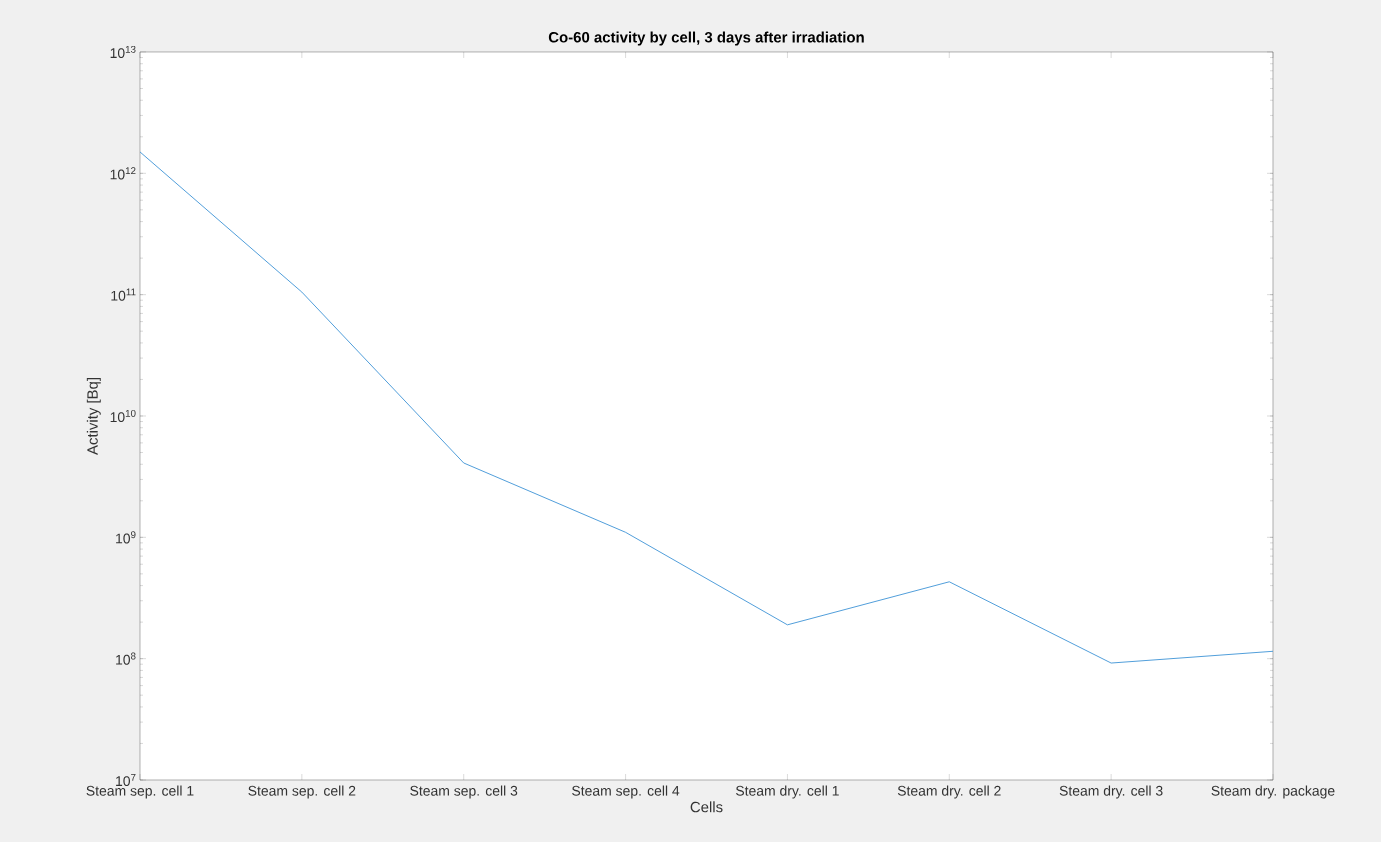 This screenshot has height=842, width=1381. What do you see at coordinates (93, 416) in the screenshot?
I see `y-axis-title: Activity [Bq]` at bounding box center [93, 416].